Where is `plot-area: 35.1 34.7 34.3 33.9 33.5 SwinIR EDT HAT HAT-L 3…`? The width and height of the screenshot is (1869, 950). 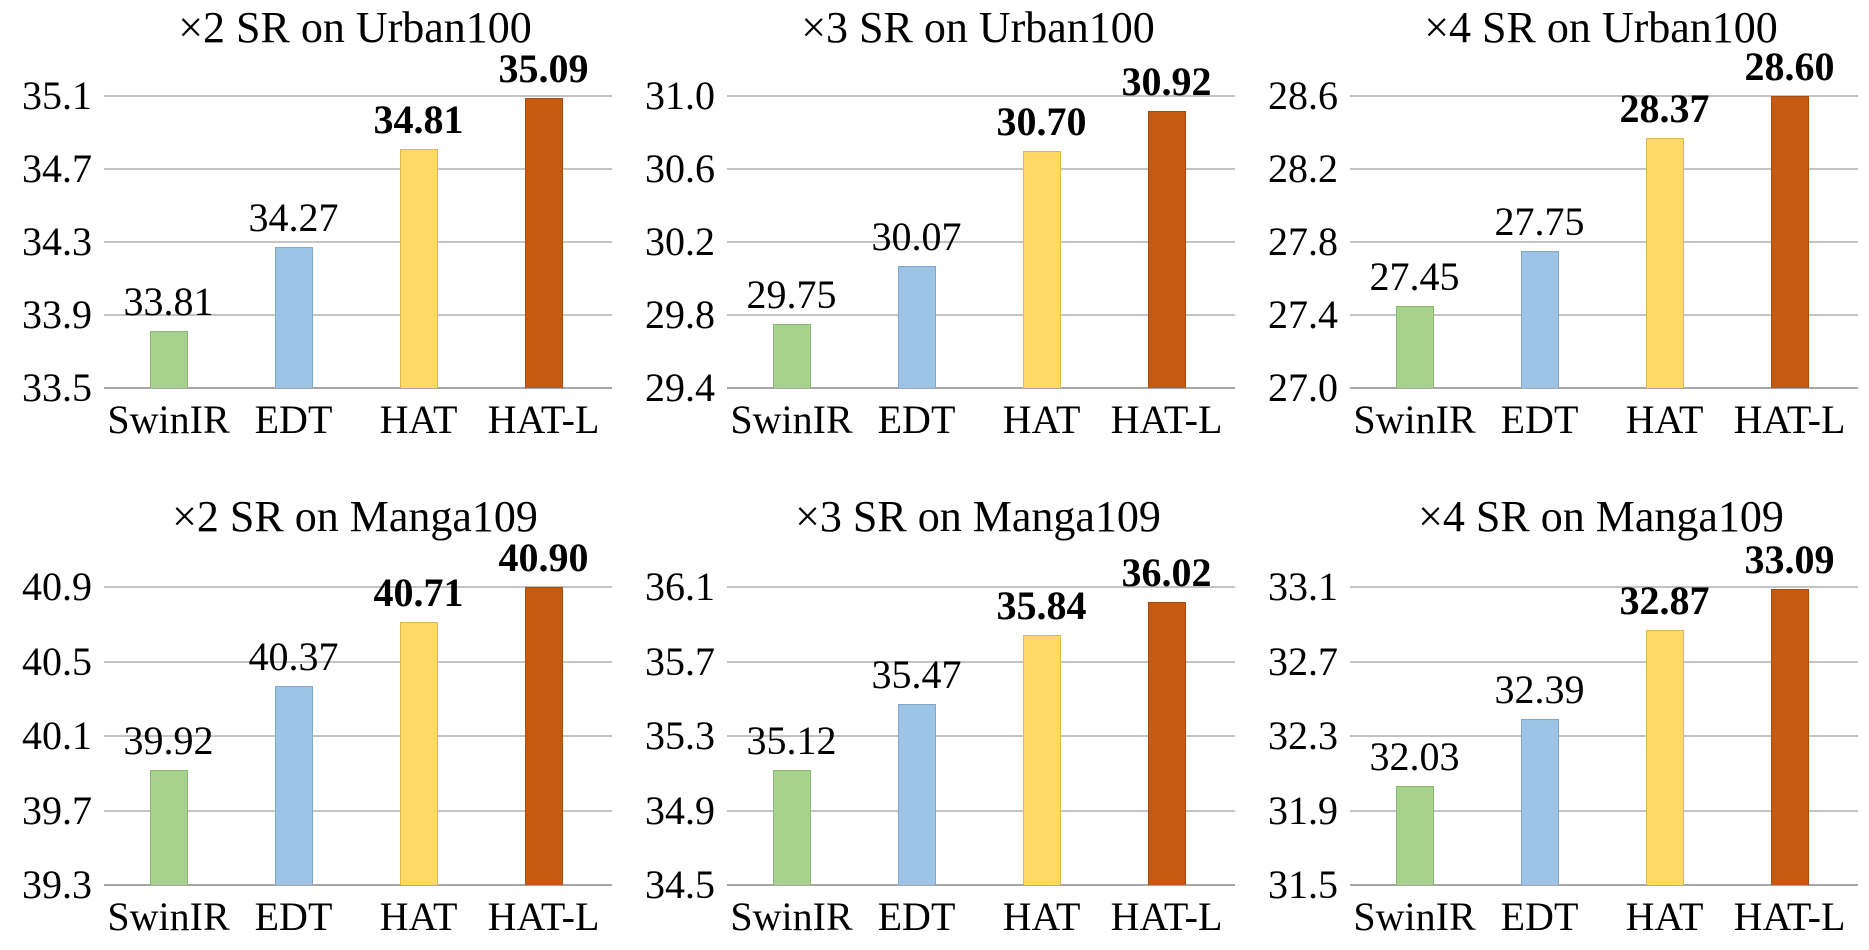 plot-area: 35.1 34.7 34.3 33.9 33.5 SwinIR EDT HAT HAT-L 3… is located at coordinates (317, 244).